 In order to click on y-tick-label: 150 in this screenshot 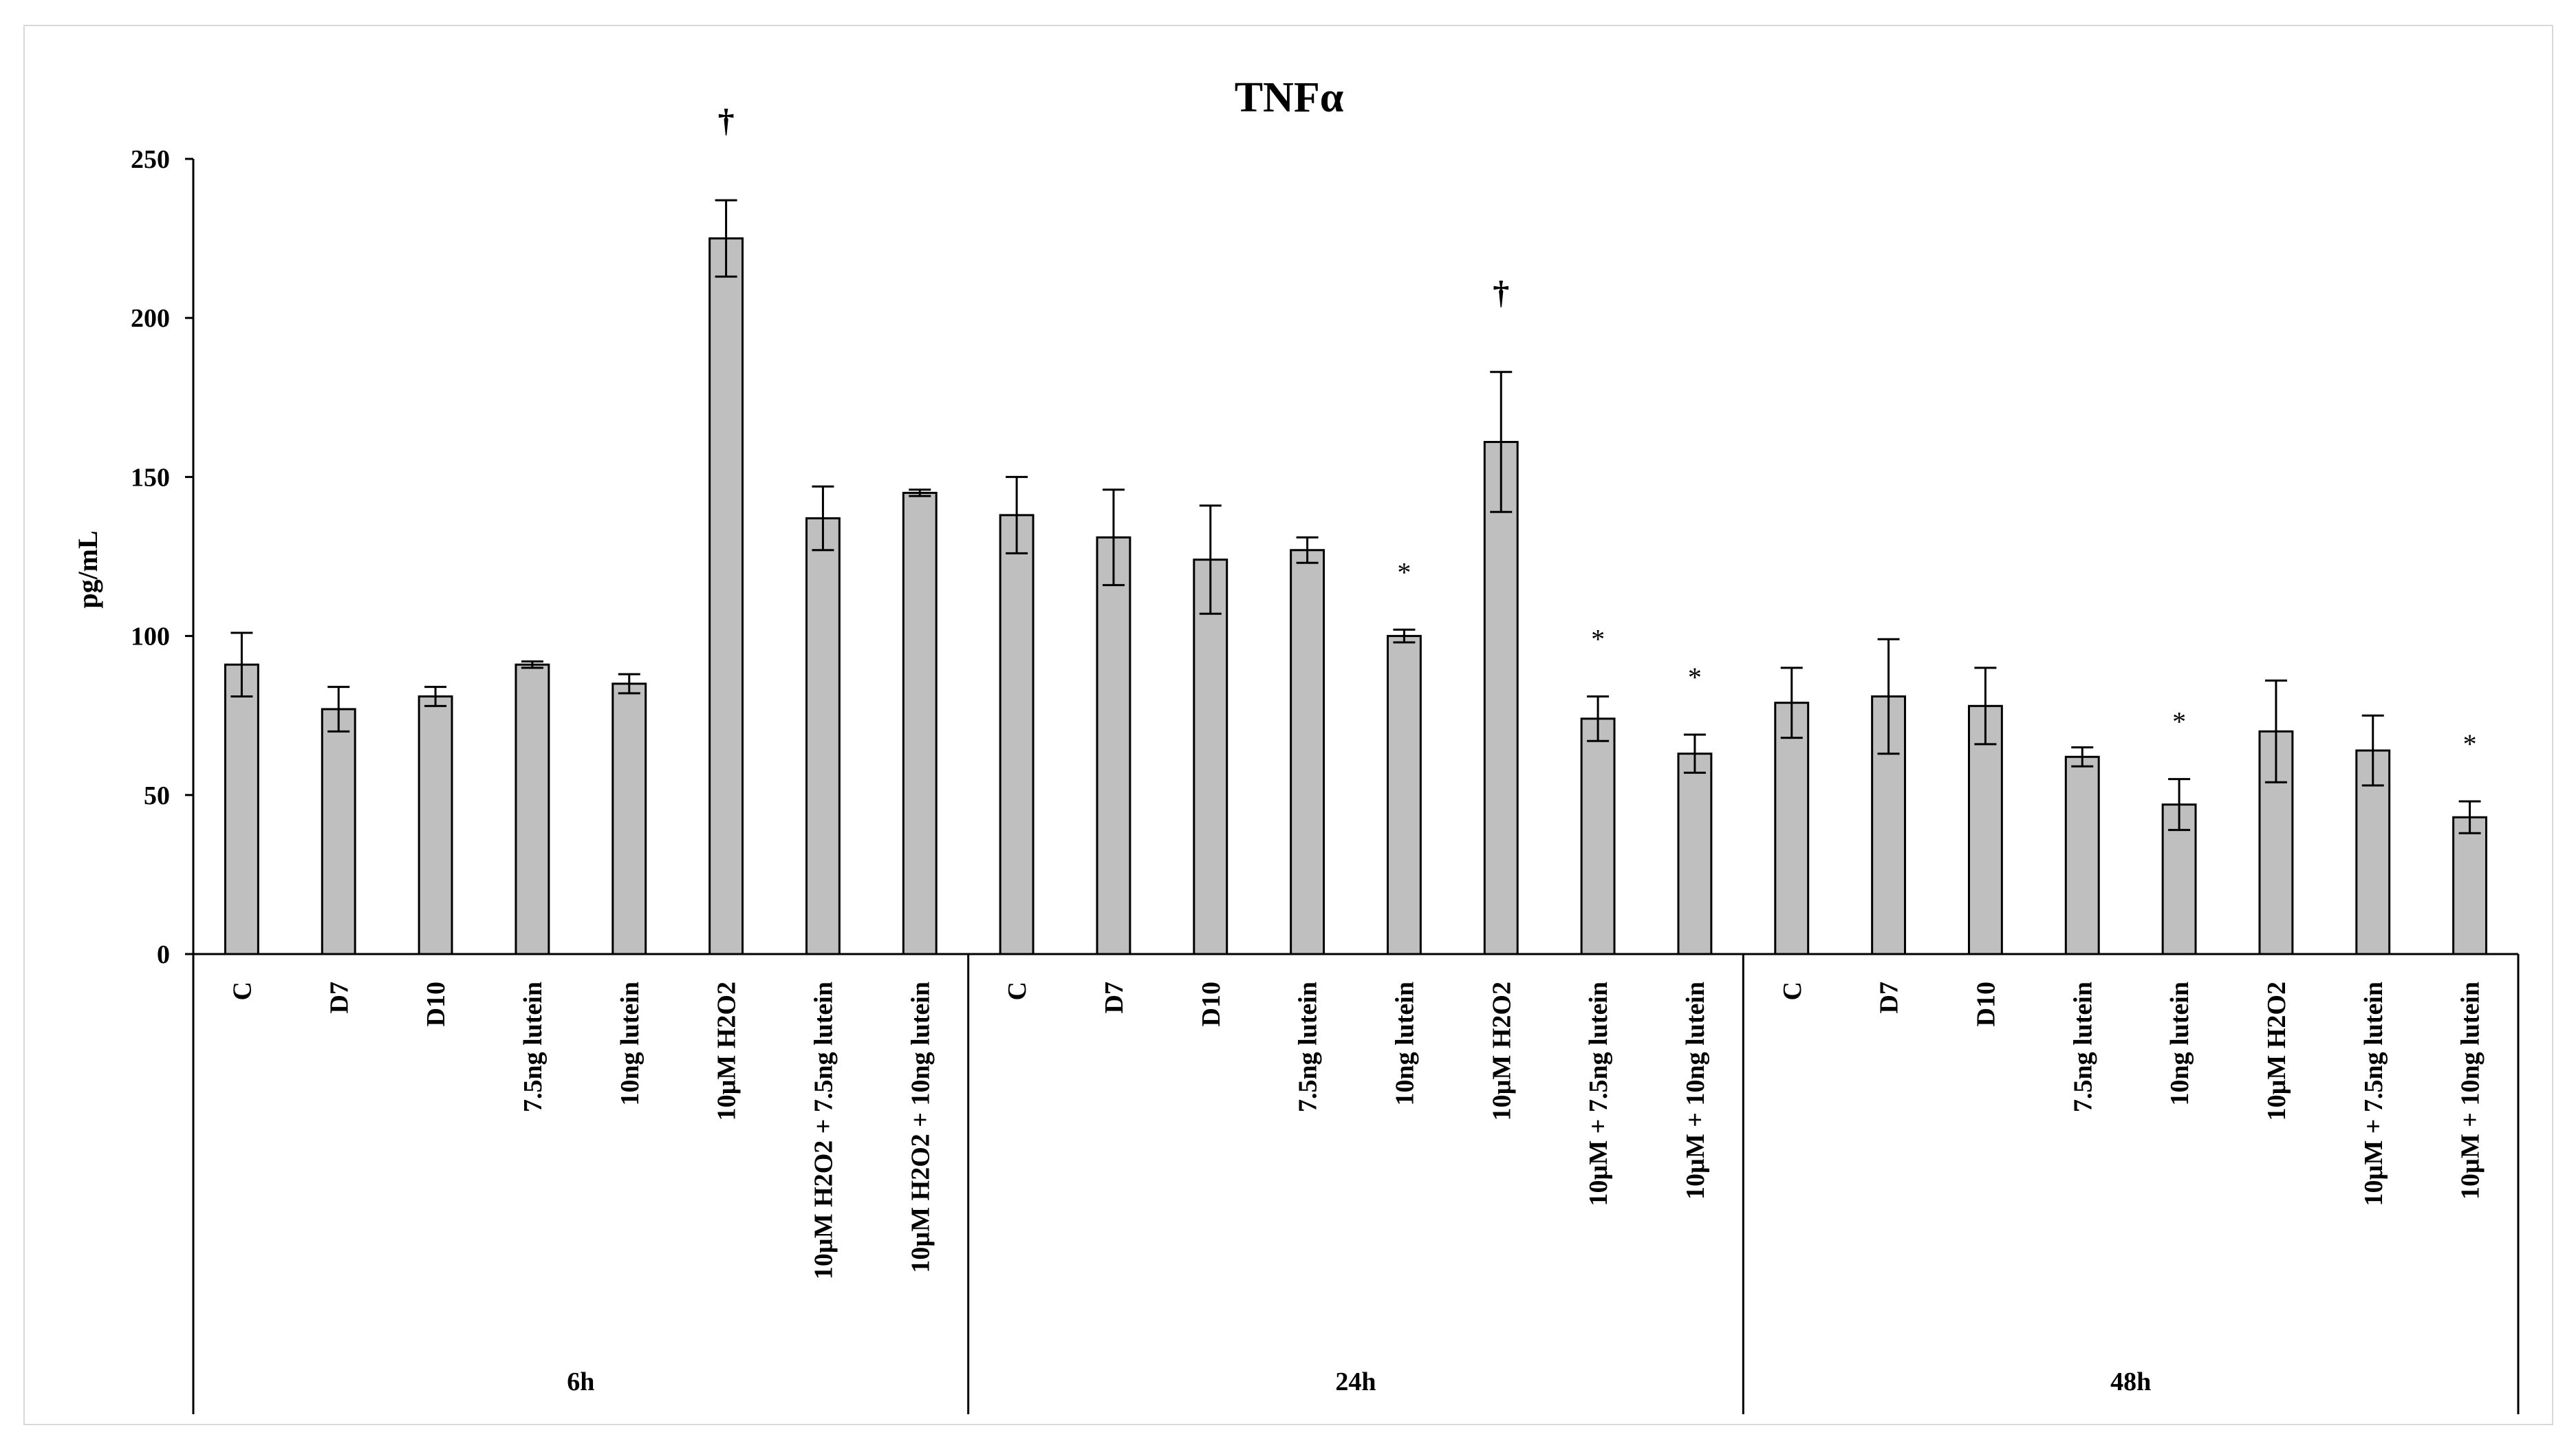, I will do `click(150, 478)`.